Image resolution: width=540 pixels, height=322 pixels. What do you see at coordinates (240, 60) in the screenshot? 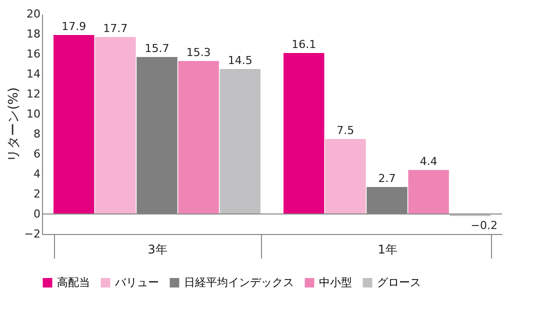
I see `data-label: 14.5` at bounding box center [240, 60].